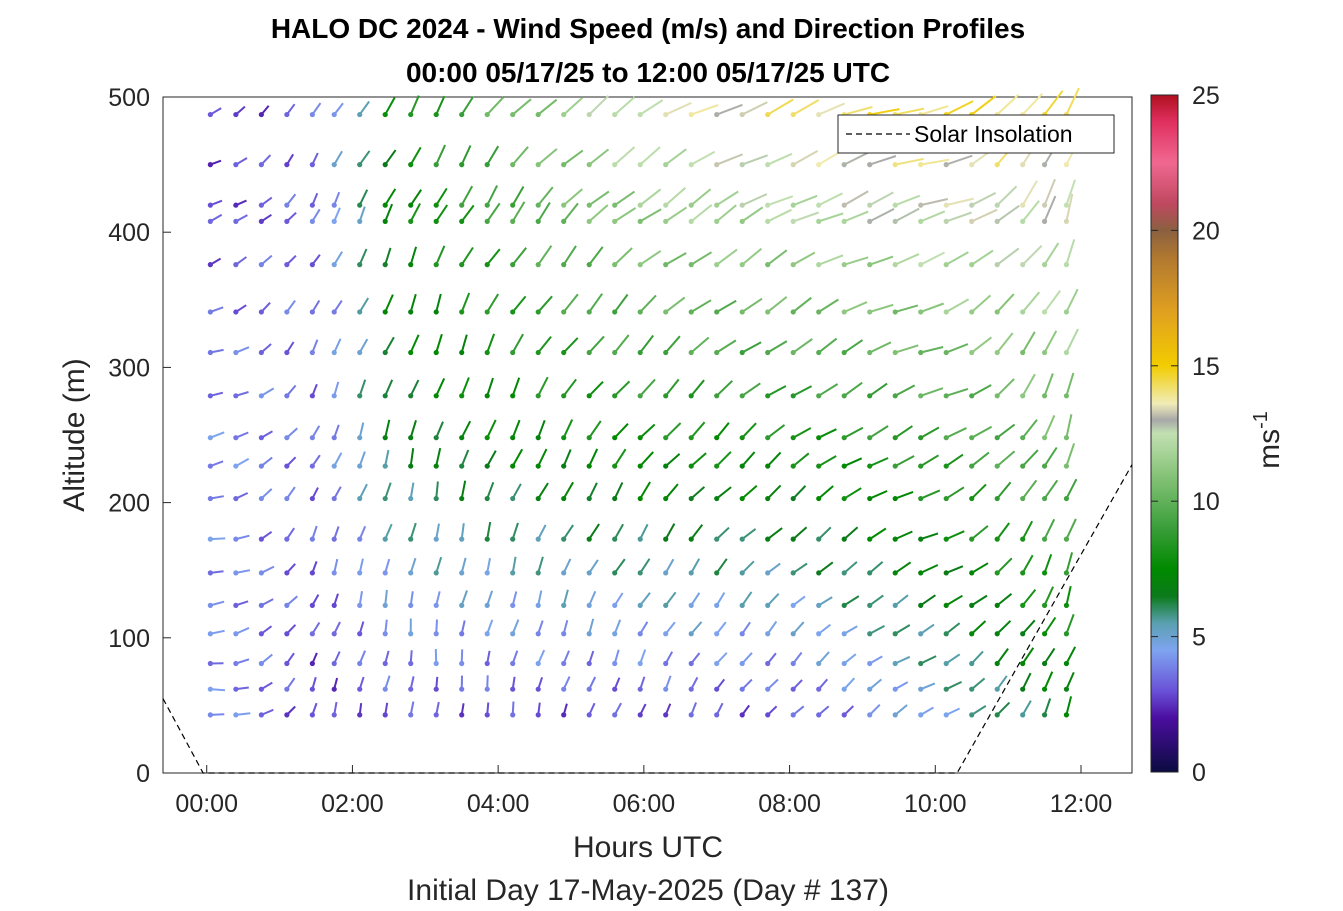 This screenshot has height=911, width=1343. What do you see at coordinates (935, 804) in the screenshot?
I see `x-tick-label: 10:00` at bounding box center [935, 804].